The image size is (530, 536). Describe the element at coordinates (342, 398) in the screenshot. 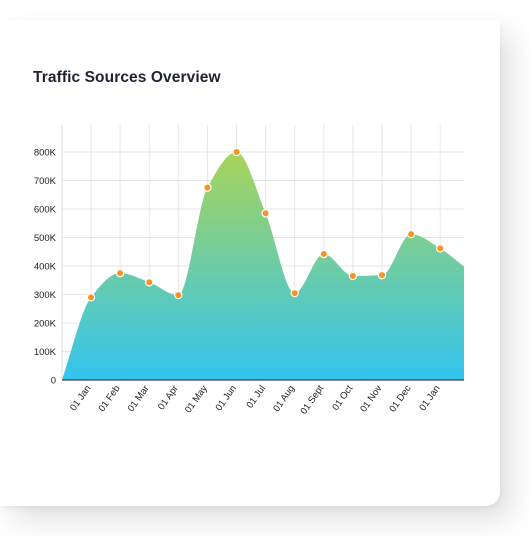

I see `x-tick-label: 01 Oct` at that location.